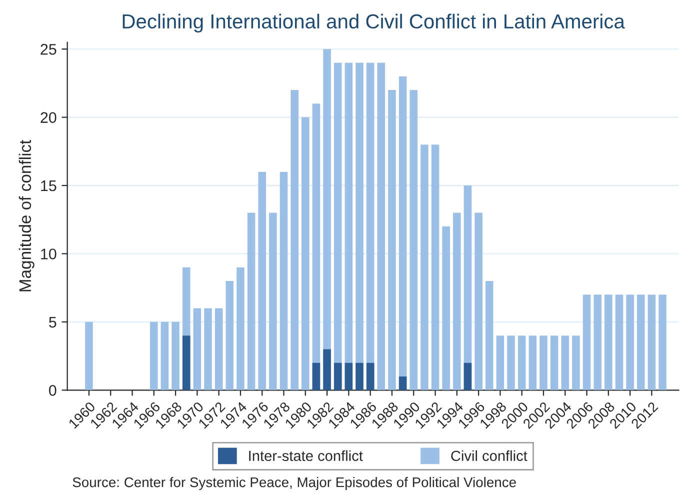  Describe the element at coordinates (373, 23) in the screenshot. I see `chart-title: Declining International and Civil Conflict in Latin America` at that location.